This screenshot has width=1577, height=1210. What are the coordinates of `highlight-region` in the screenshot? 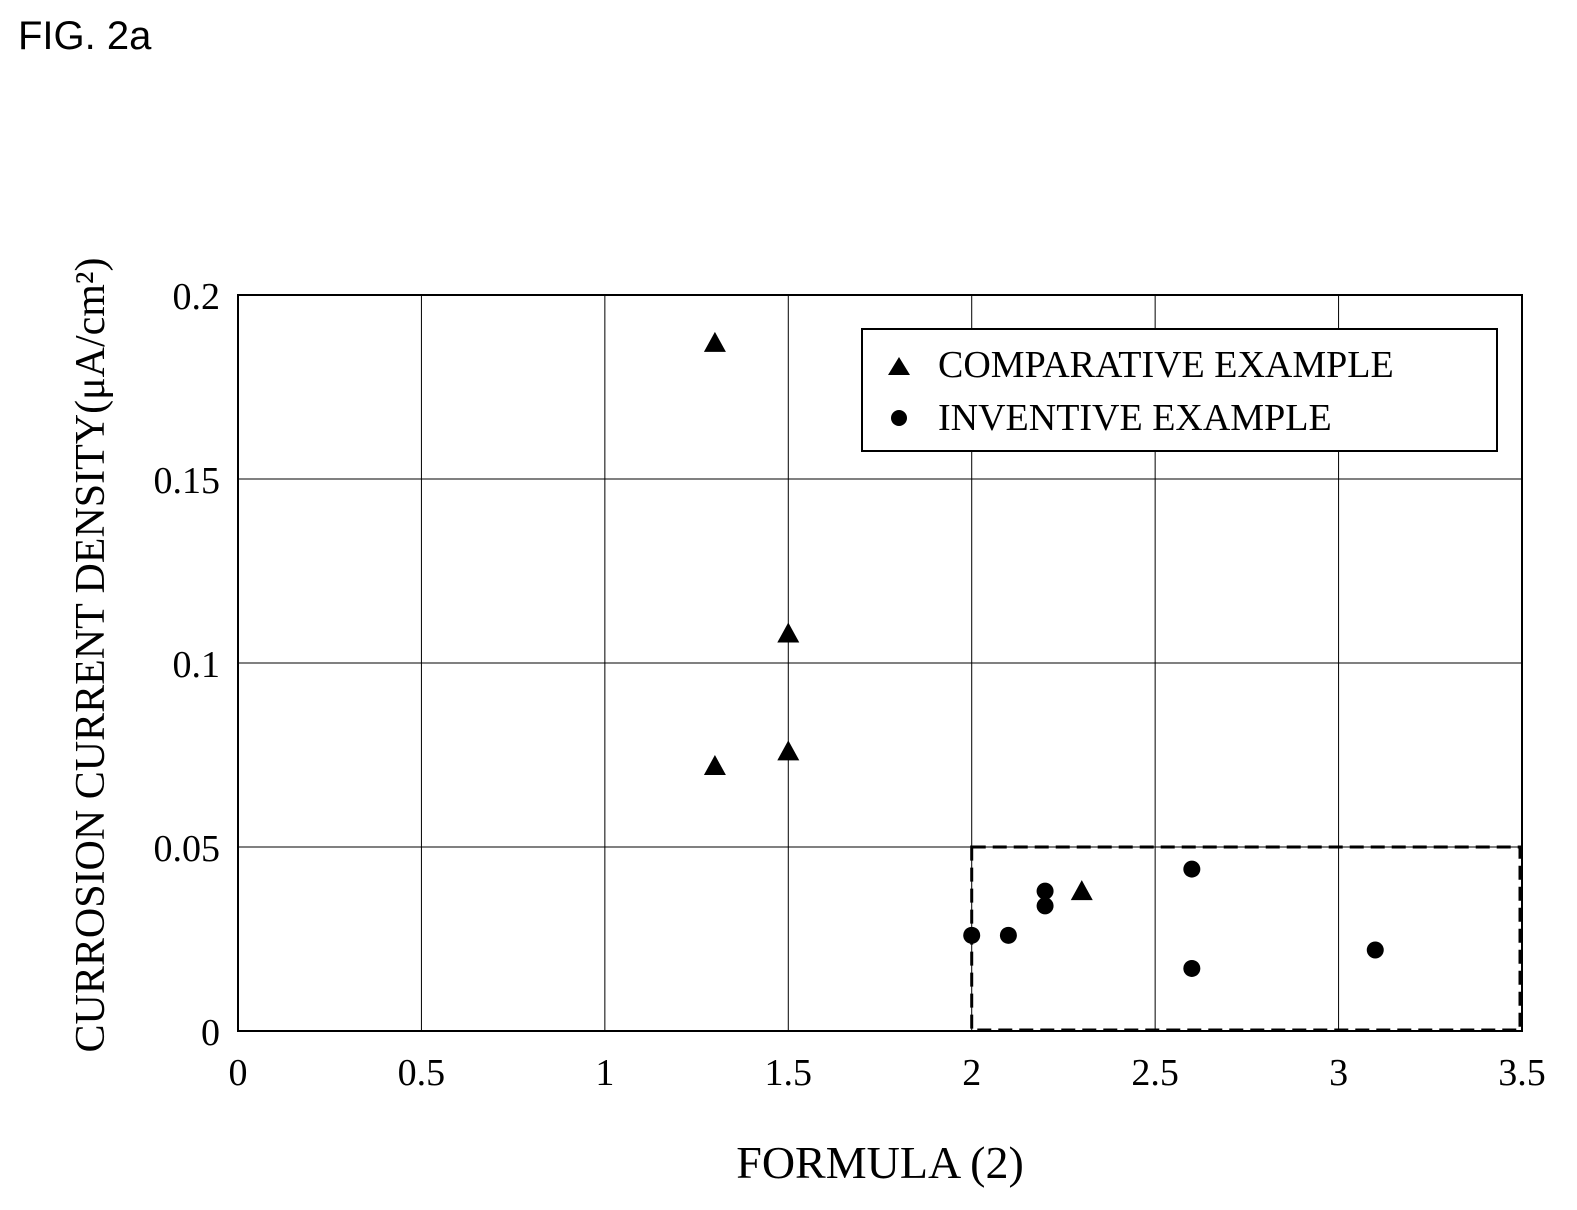 It's located at (1246, 938).